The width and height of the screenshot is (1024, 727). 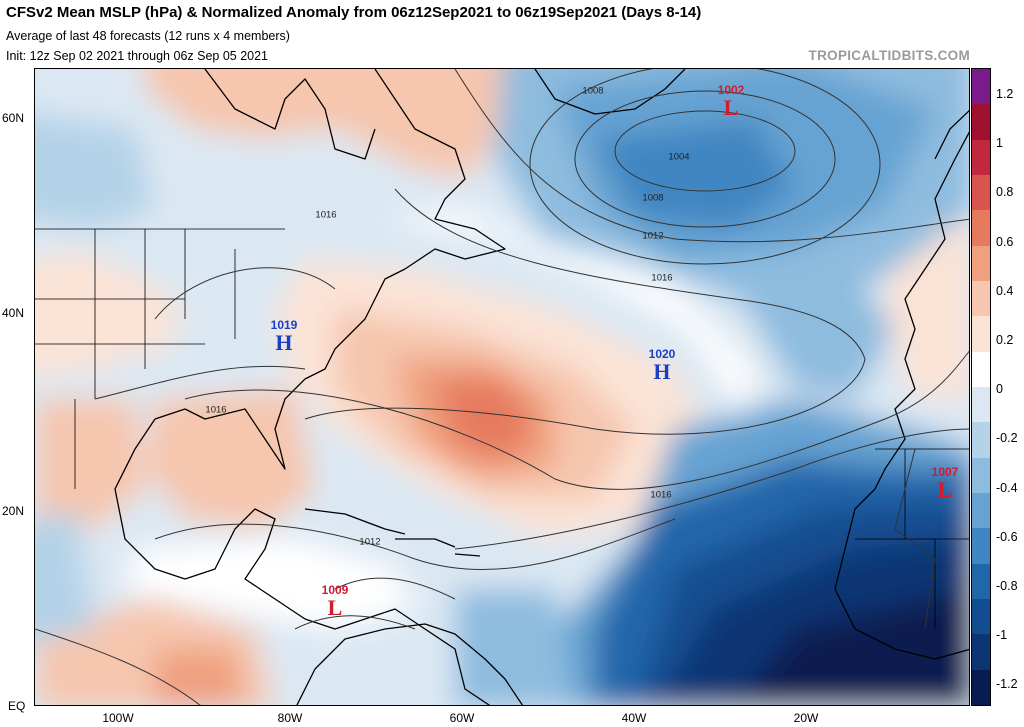 What do you see at coordinates (1007, 586) in the screenshot?
I see `colorbar-tick-label: -0.8` at bounding box center [1007, 586].